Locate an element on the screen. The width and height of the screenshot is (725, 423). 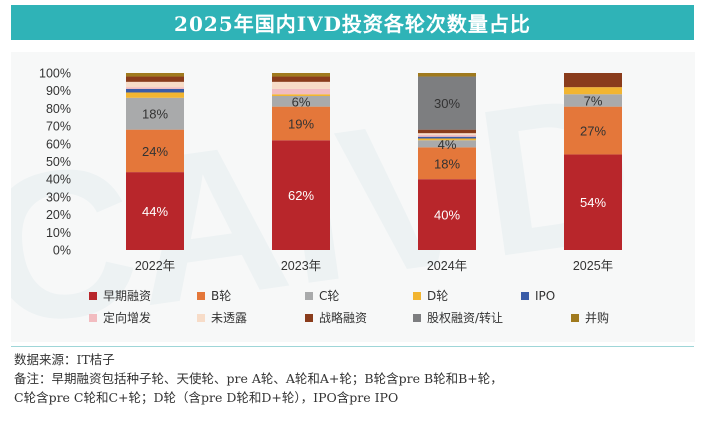
legend-label: 未透露 is located at coordinates (229, 318).